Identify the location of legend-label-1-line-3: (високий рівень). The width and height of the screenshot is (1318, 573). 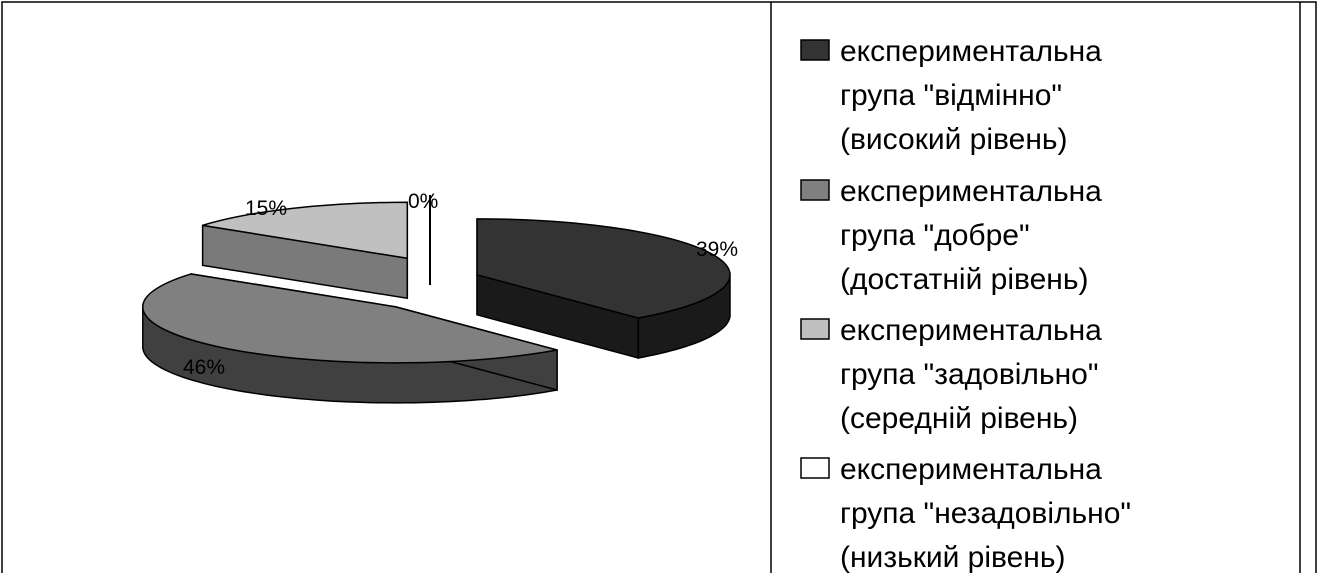
(954, 139).